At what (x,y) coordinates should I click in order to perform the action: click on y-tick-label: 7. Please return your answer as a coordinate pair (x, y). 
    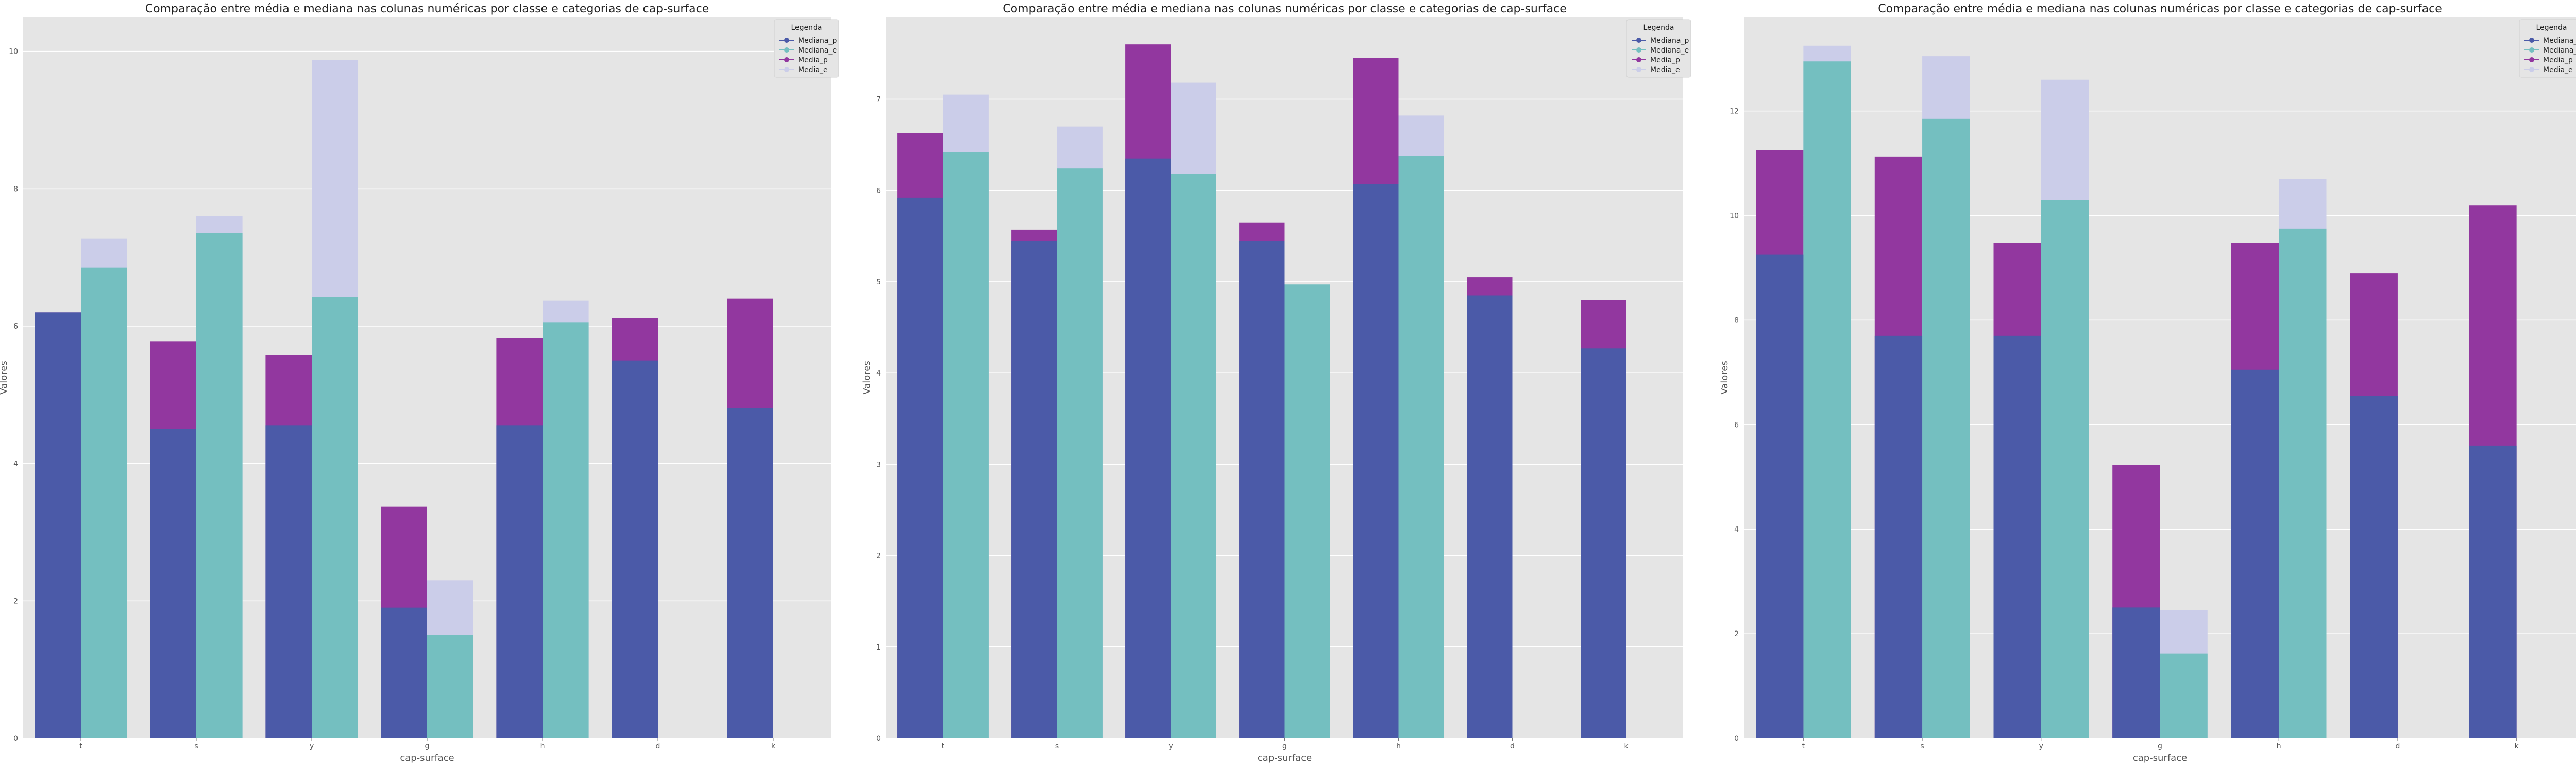
    Looking at the image, I should click on (878, 99).